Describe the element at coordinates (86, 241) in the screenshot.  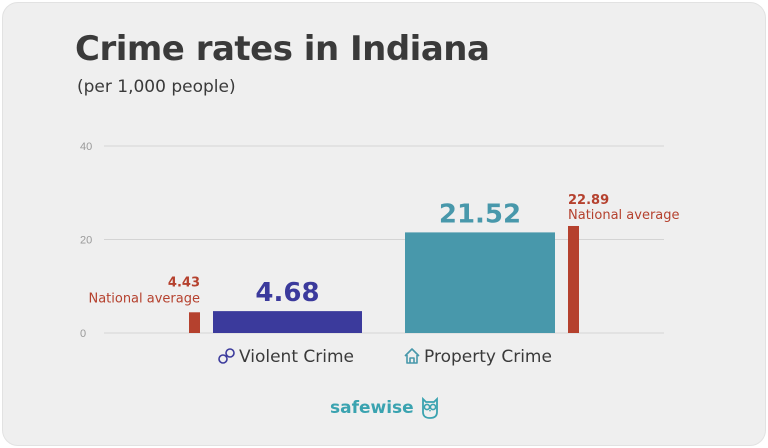
I see `y-tick-label: 20` at that location.